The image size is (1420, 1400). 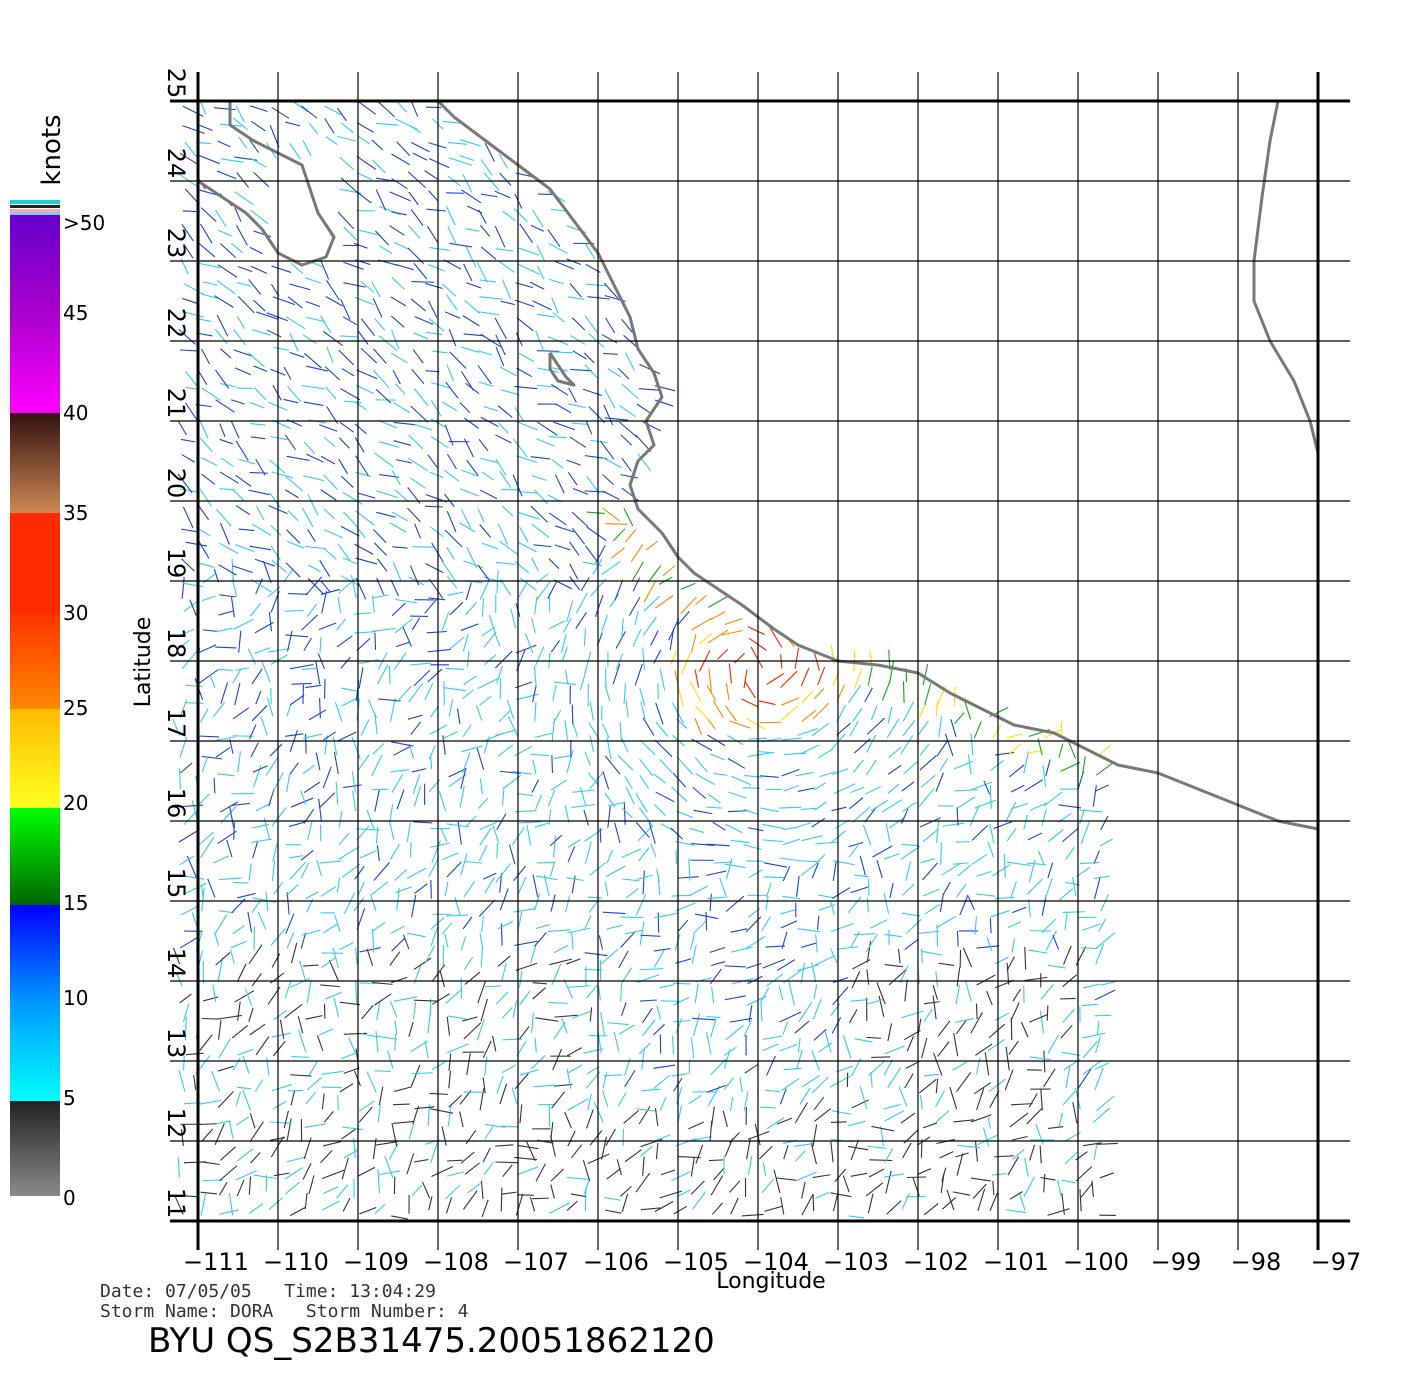 What do you see at coordinates (176, 963) in the screenshot?
I see `latitude-tick-label: 14` at bounding box center [176, 963].